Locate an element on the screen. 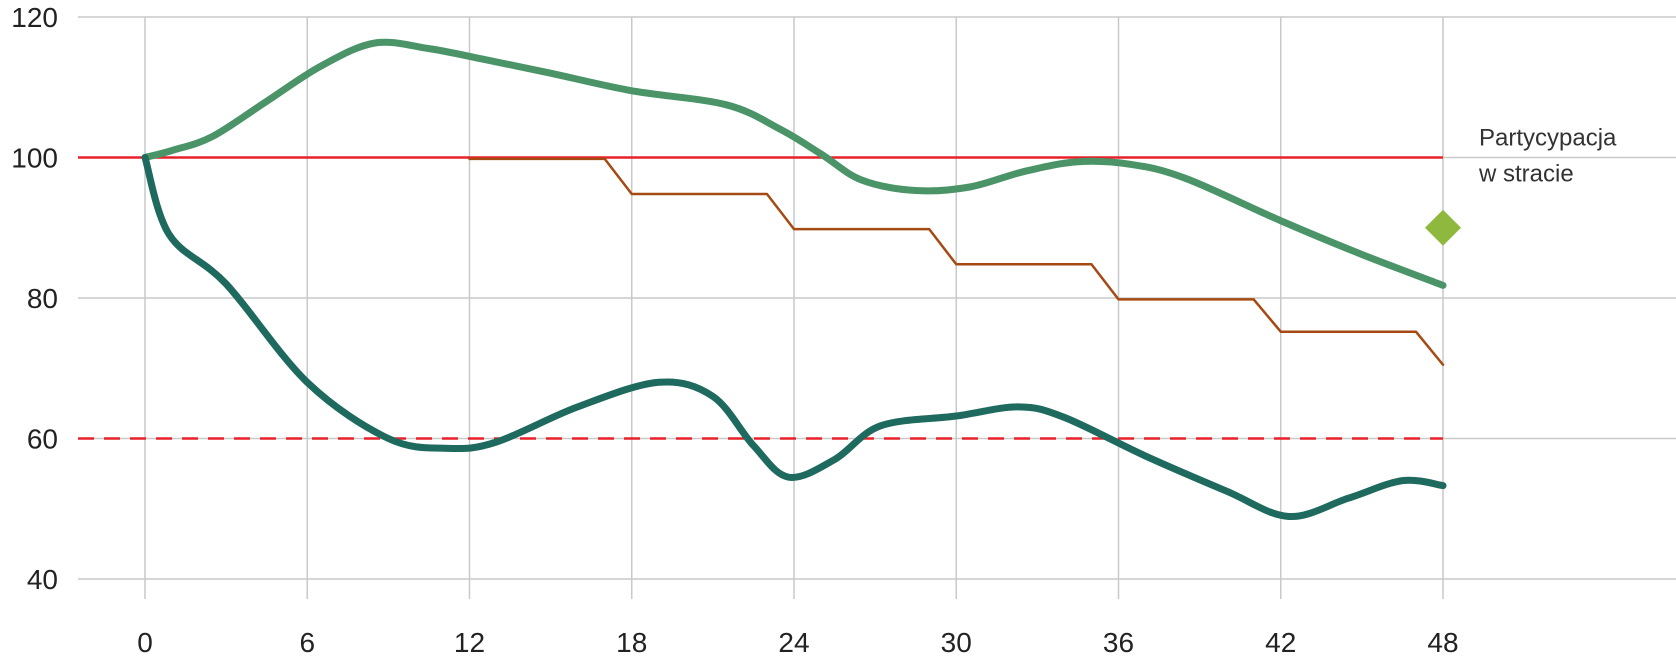 This screenshot has height=659, width=1676. x-tick-label-18: 18 is located at coordinates (631, 642).